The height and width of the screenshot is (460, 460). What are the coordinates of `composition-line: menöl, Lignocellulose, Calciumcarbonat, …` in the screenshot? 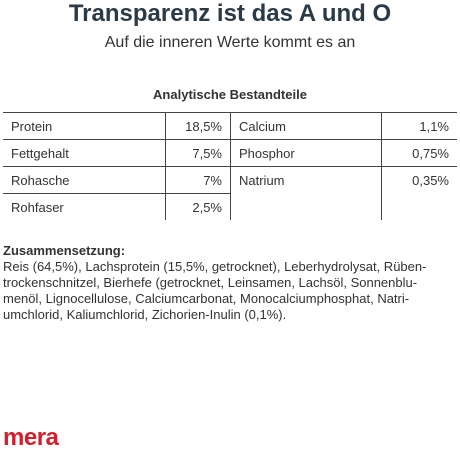 It's located at (206, 298).